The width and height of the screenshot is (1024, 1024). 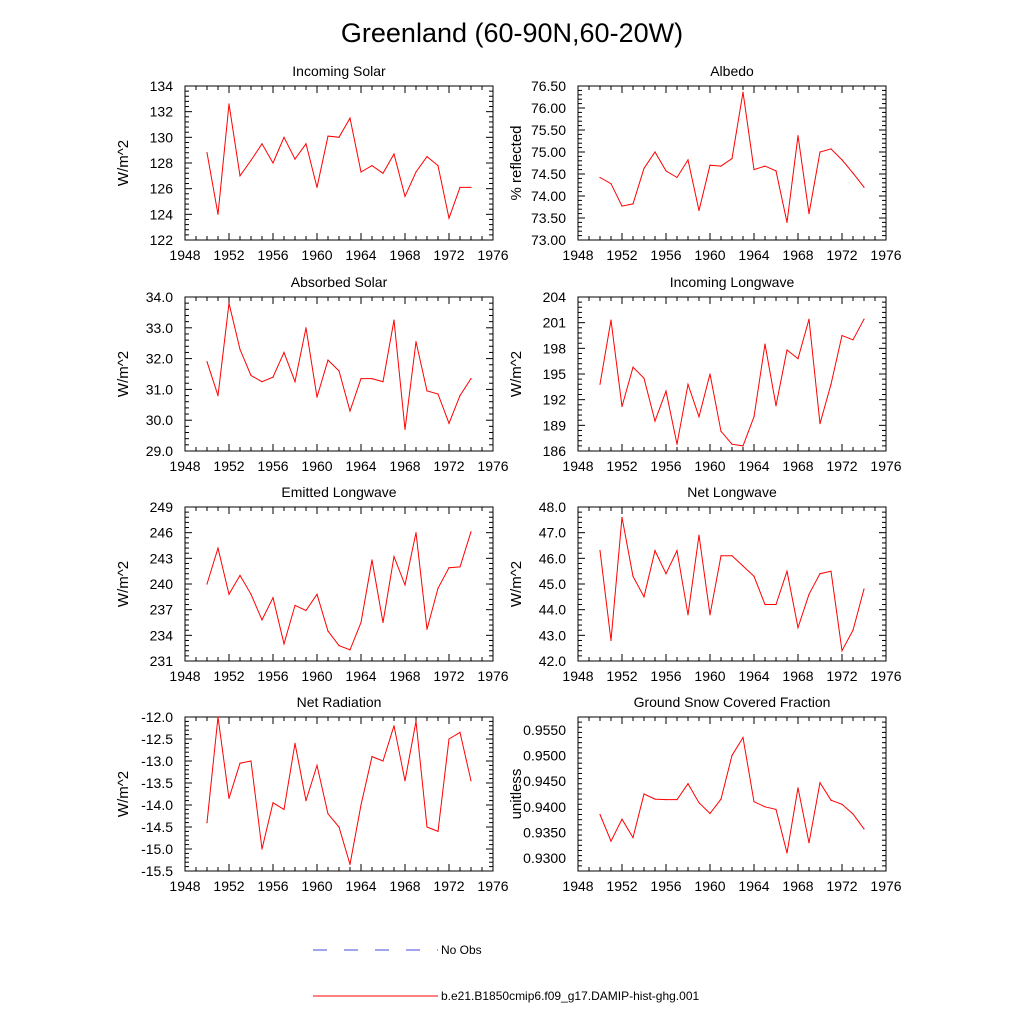 What do you see at coordinates (492, 676) in the screenshot?
I see `x-tick-label: 1976` at bounding box center [492, 676].